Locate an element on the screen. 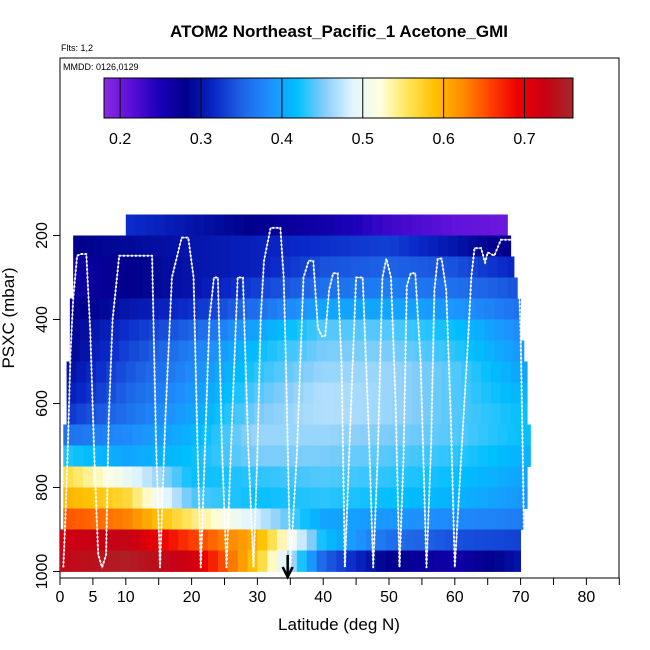 The image size is (650, 650). y-tick-label: 800 is located at coordinates (42, 487).